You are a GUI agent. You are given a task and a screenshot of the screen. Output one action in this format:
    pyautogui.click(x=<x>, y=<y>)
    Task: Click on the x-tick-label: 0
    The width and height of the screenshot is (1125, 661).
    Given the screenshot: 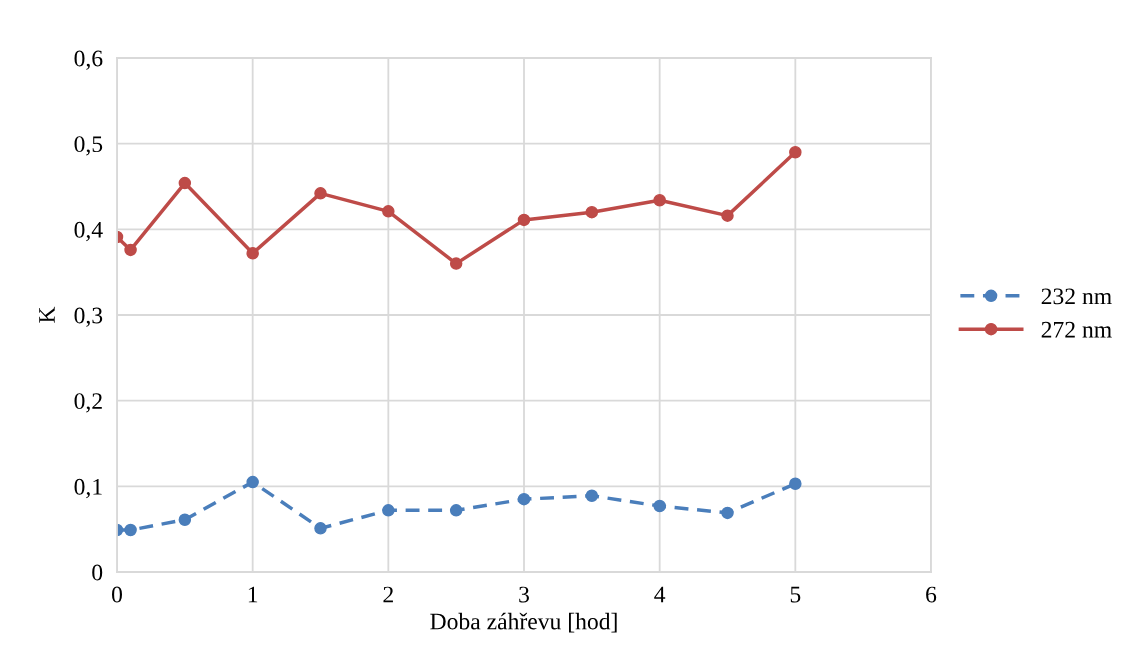 What is the action you would take?
    pyautogui.click(x=117, y=594)
    